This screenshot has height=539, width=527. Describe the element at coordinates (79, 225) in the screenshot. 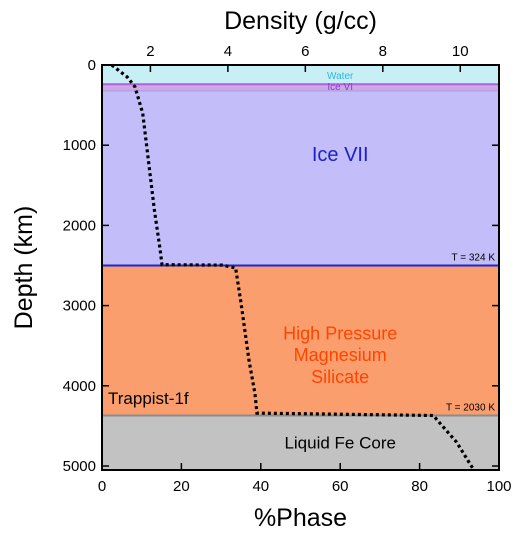

I see `y-tick-label-2000: 2000` at that location.